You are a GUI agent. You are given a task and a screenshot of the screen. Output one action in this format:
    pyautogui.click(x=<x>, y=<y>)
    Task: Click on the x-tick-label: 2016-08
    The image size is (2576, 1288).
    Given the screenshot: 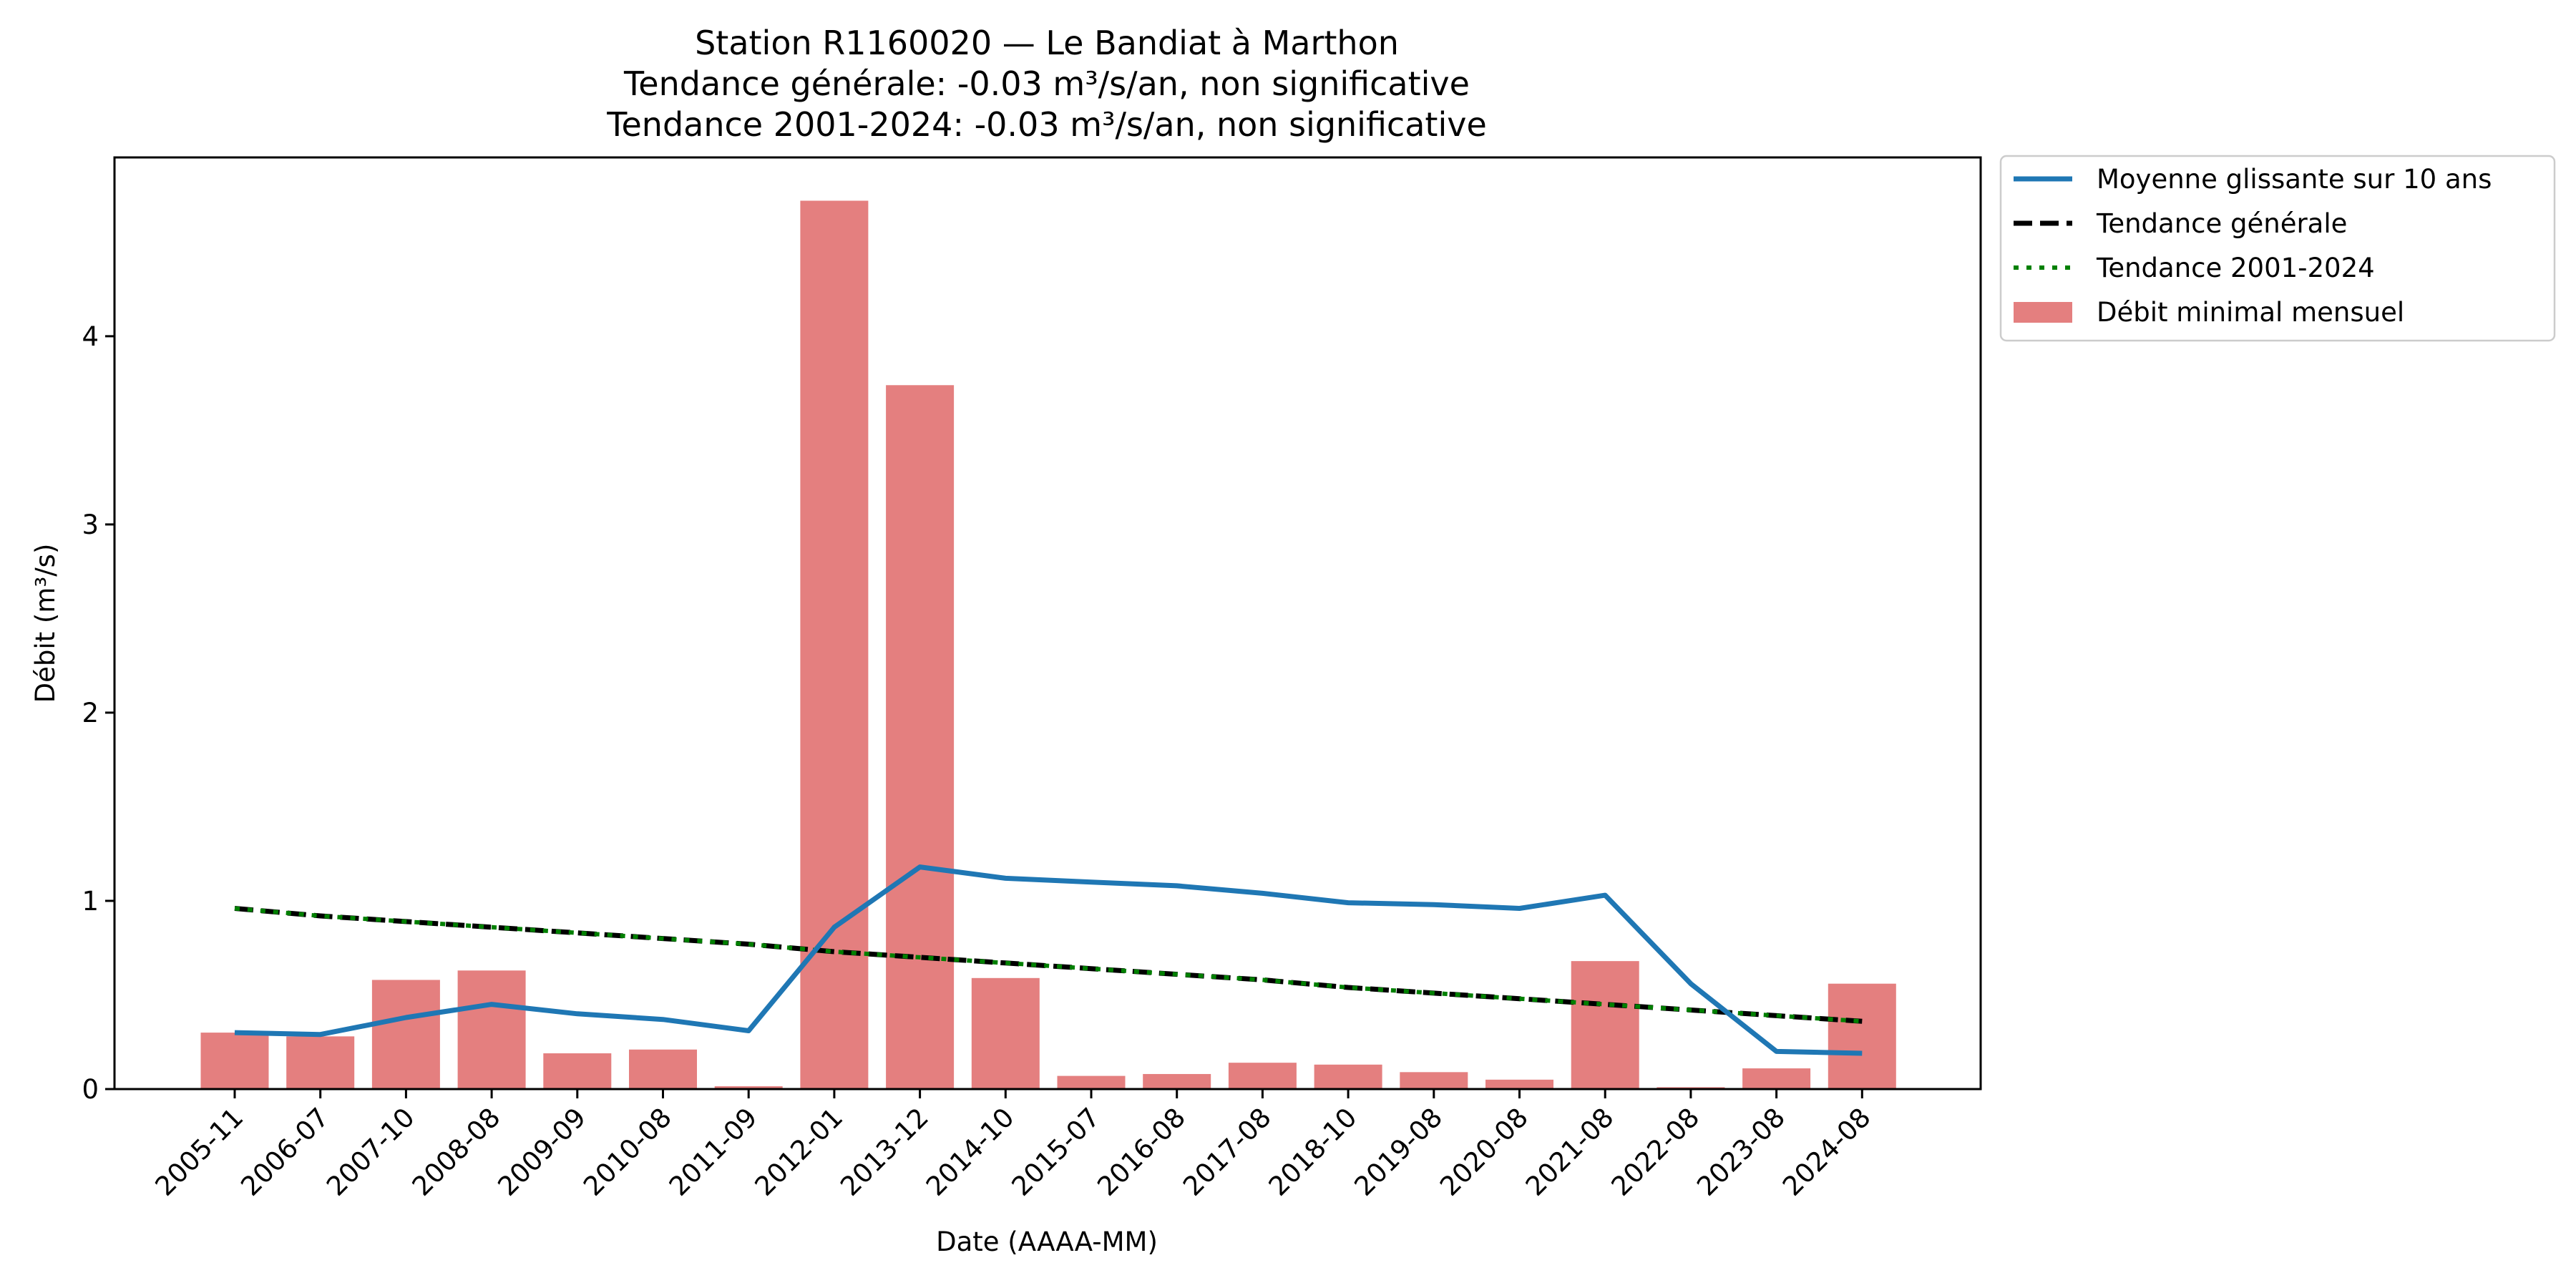 What is the action you would take?
    pyautogui.click(x=1141, y=1152)
    